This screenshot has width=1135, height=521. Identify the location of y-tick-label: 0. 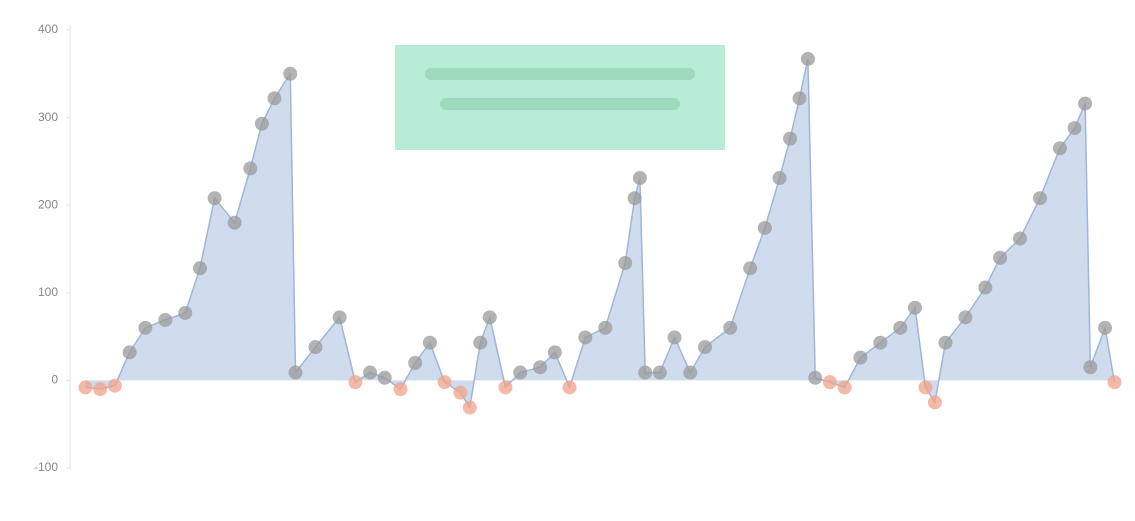
(54, 380).